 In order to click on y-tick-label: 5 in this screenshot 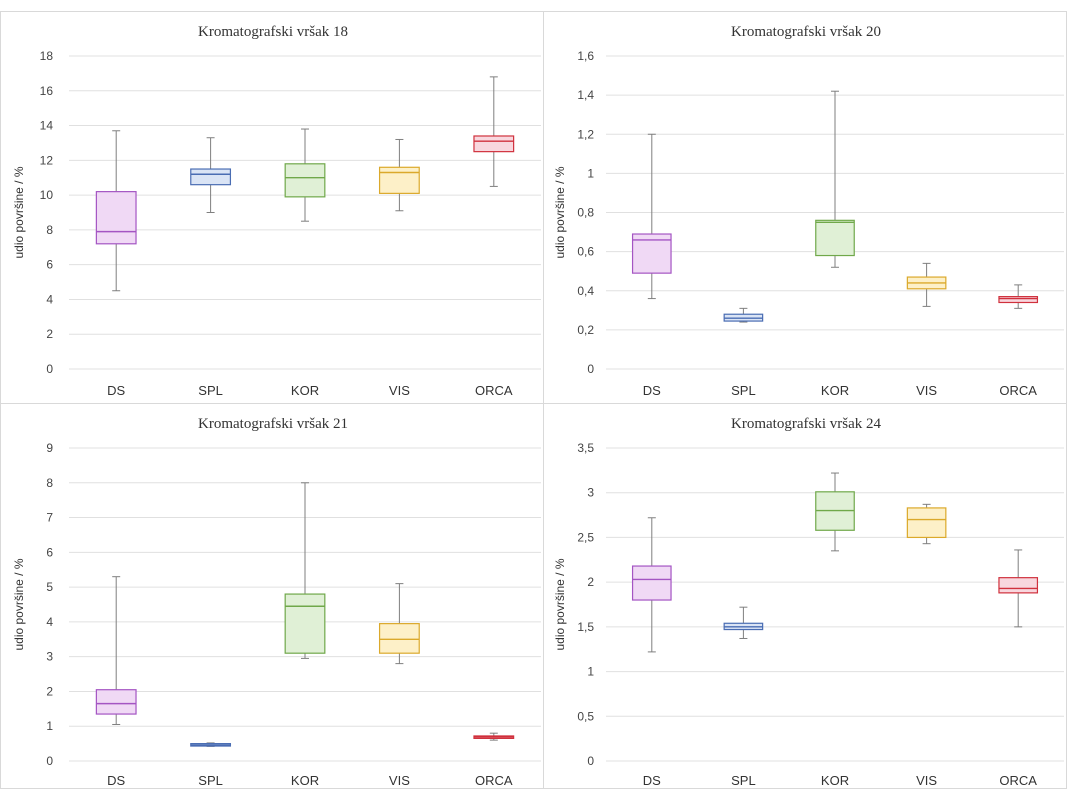, I will do `click(49, 587)`.